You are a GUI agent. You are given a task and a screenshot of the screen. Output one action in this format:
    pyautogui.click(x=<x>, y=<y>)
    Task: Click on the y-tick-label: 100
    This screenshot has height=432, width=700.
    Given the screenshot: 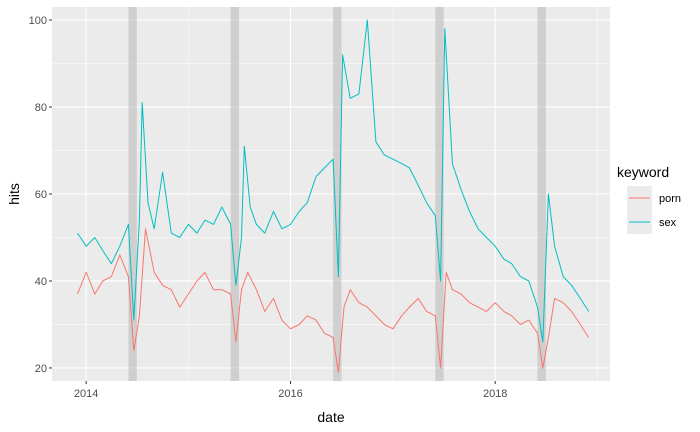 What is the action you would take?
    pyautogui.click(x=38, y=21)
    